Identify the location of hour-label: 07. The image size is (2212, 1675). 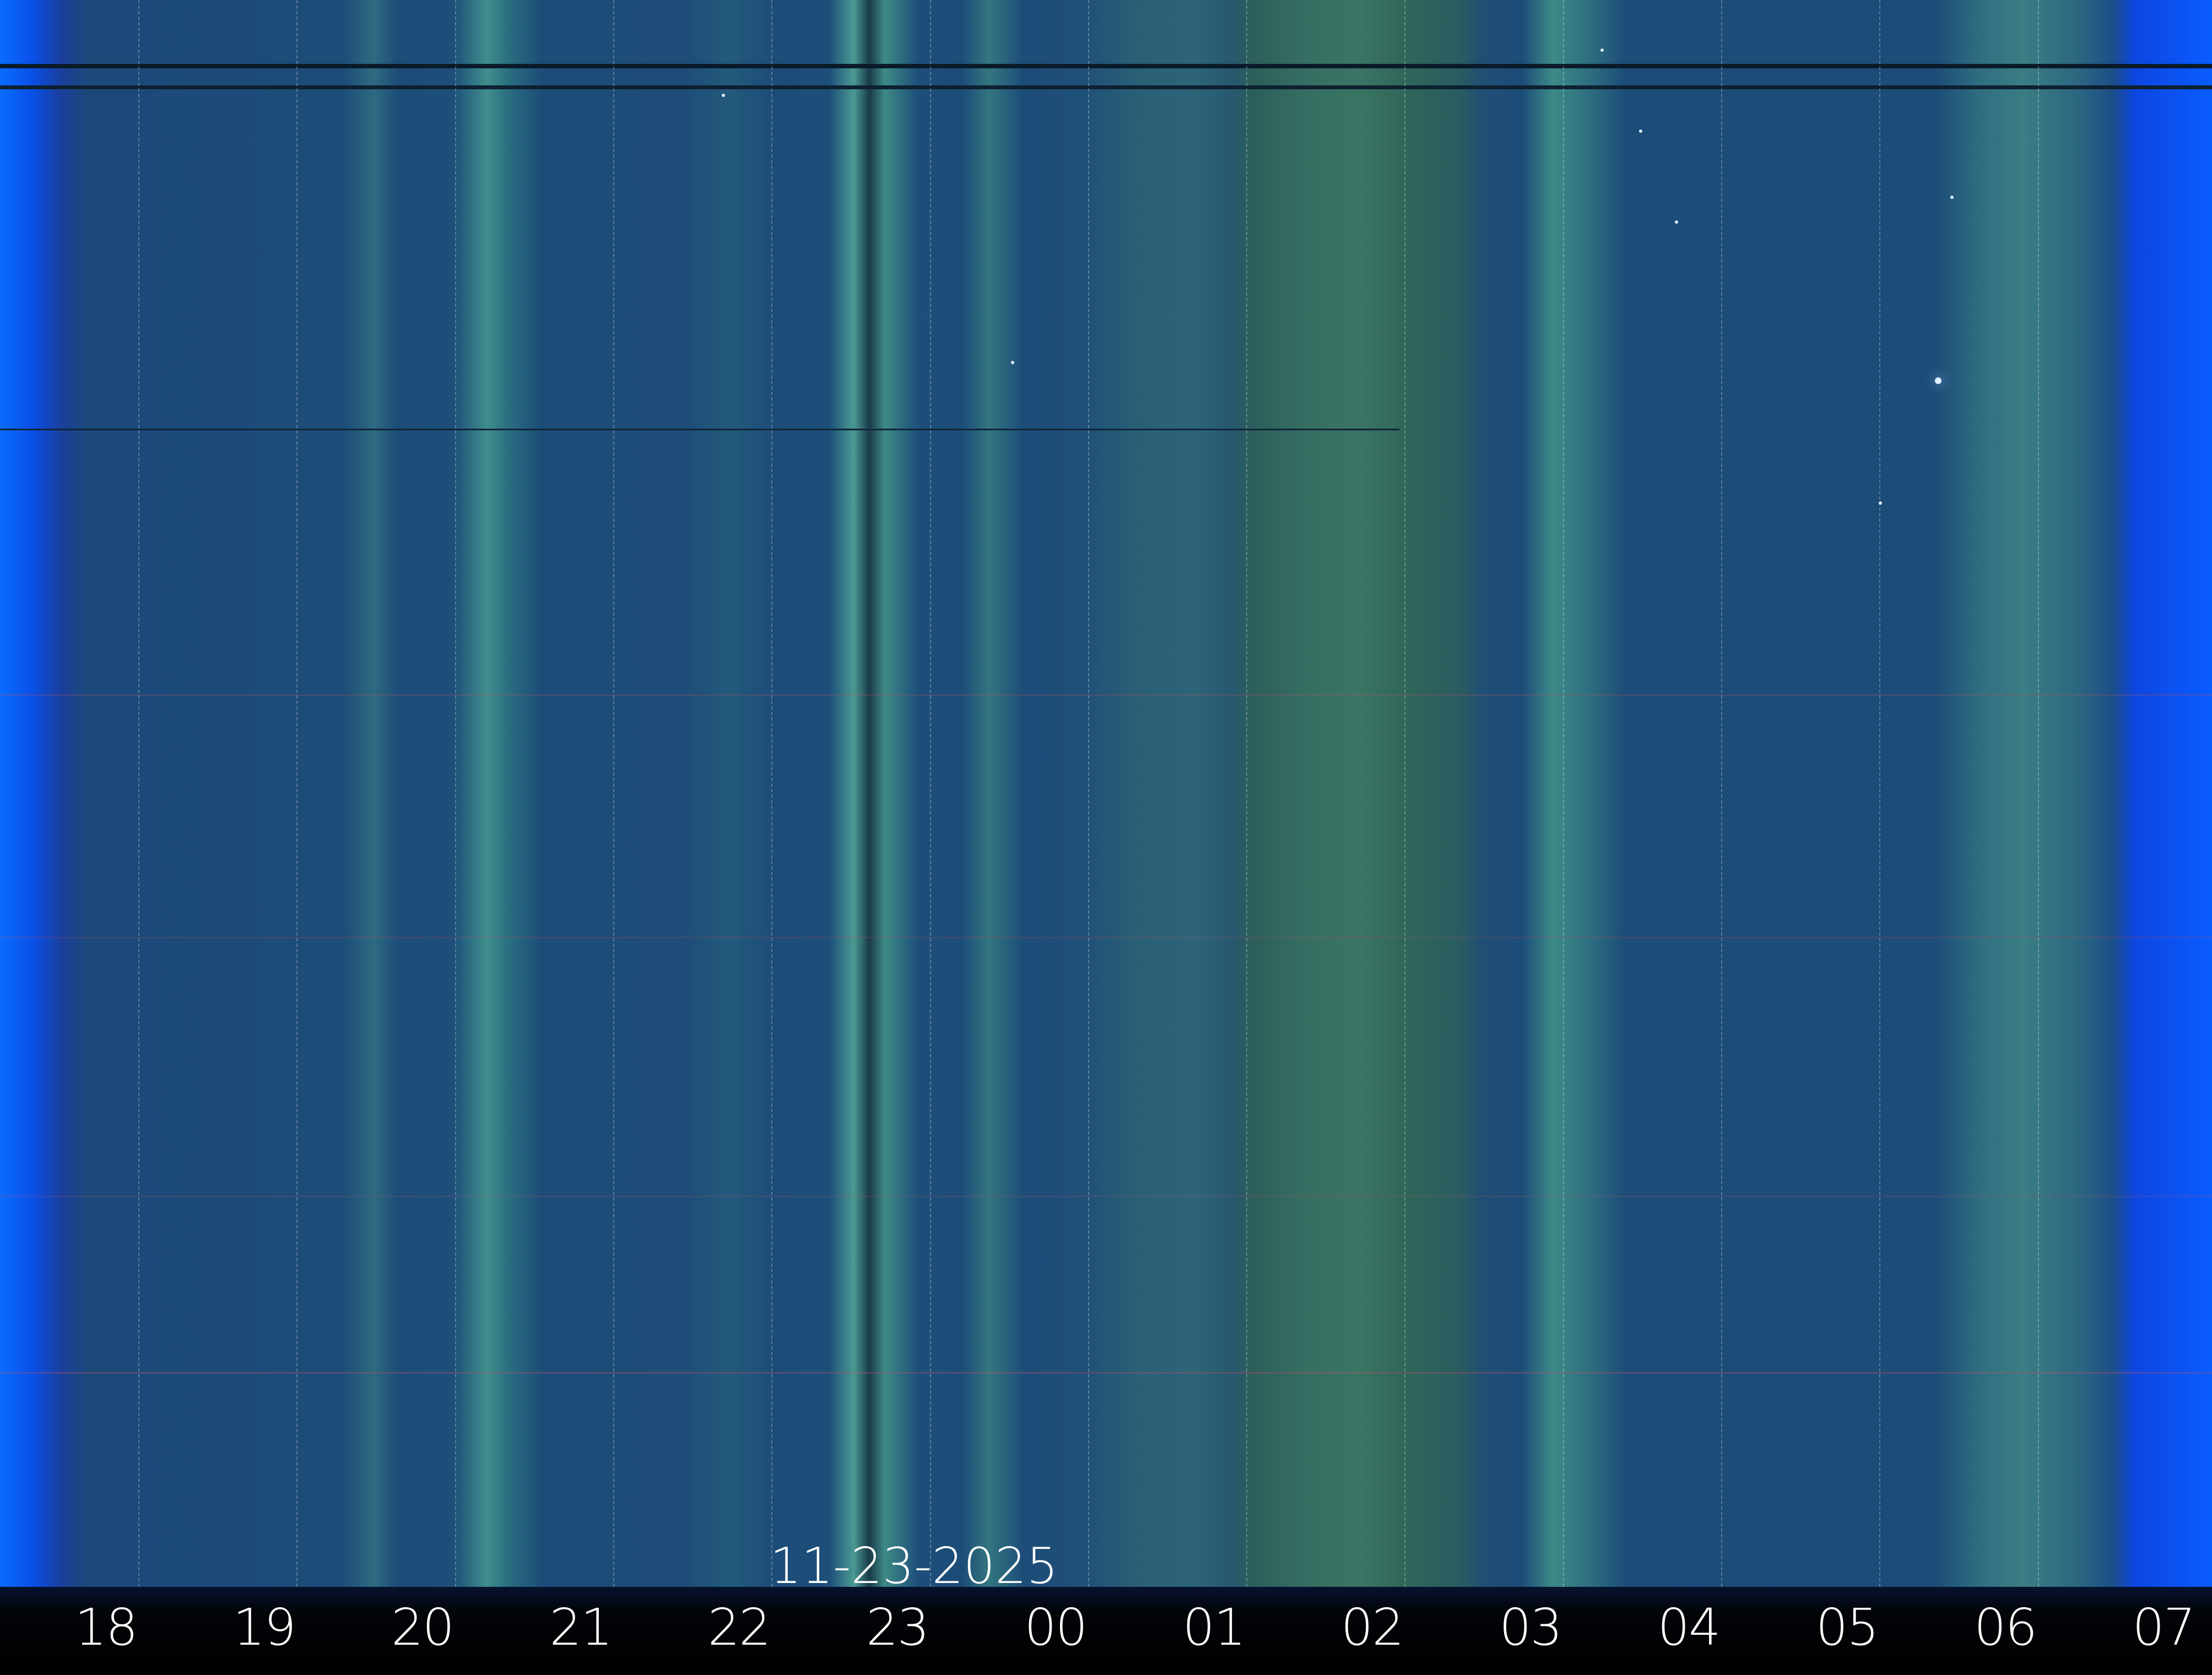
(2163, 1628).